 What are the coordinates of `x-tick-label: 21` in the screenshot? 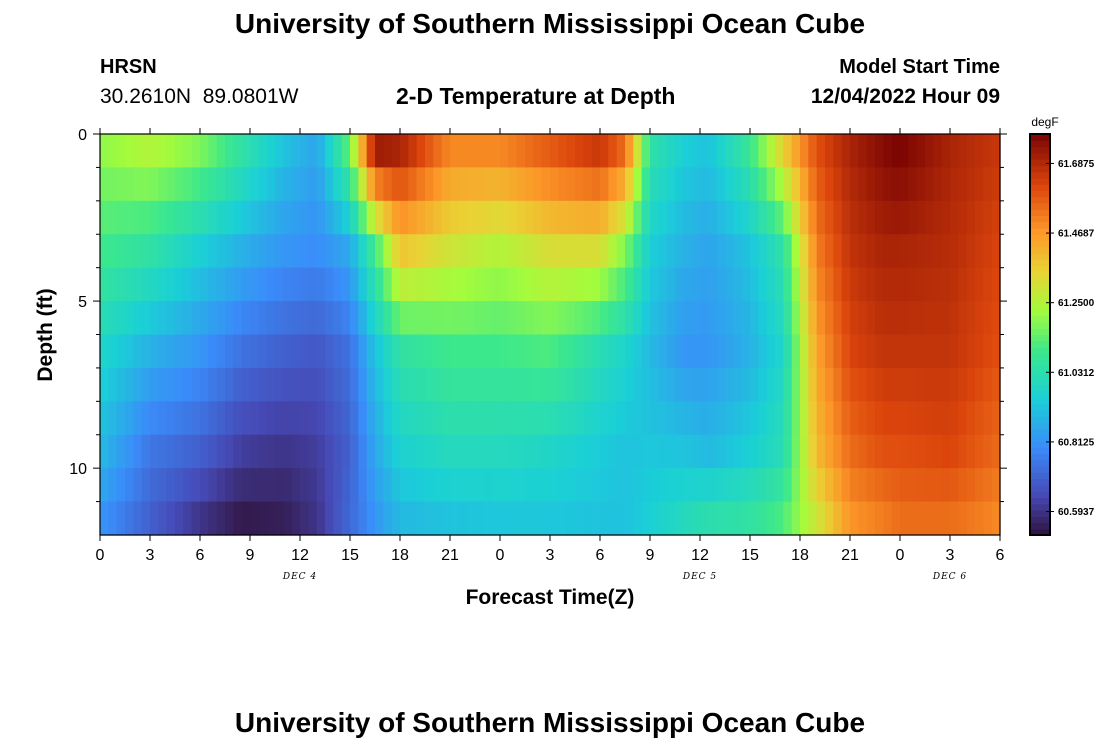 It's located at (450, 555).